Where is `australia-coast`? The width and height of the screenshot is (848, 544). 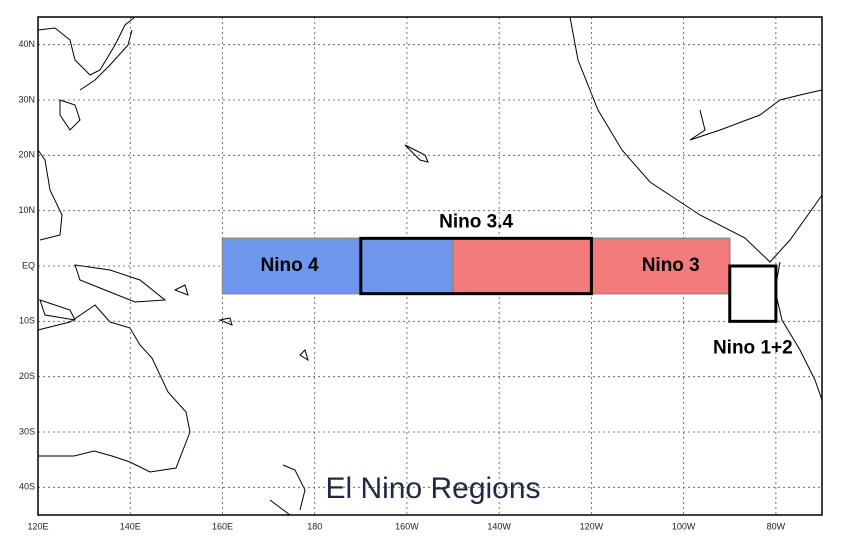
australia-coast is located at coordinates (114, 388).